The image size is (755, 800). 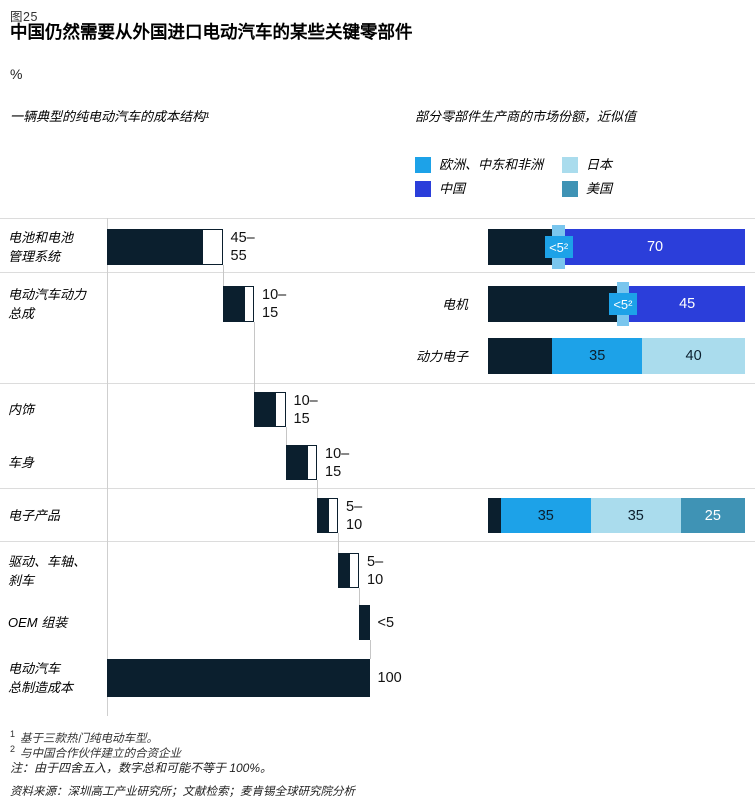 I want to click on bar-value-label: 100, so click(x=389, y=678).